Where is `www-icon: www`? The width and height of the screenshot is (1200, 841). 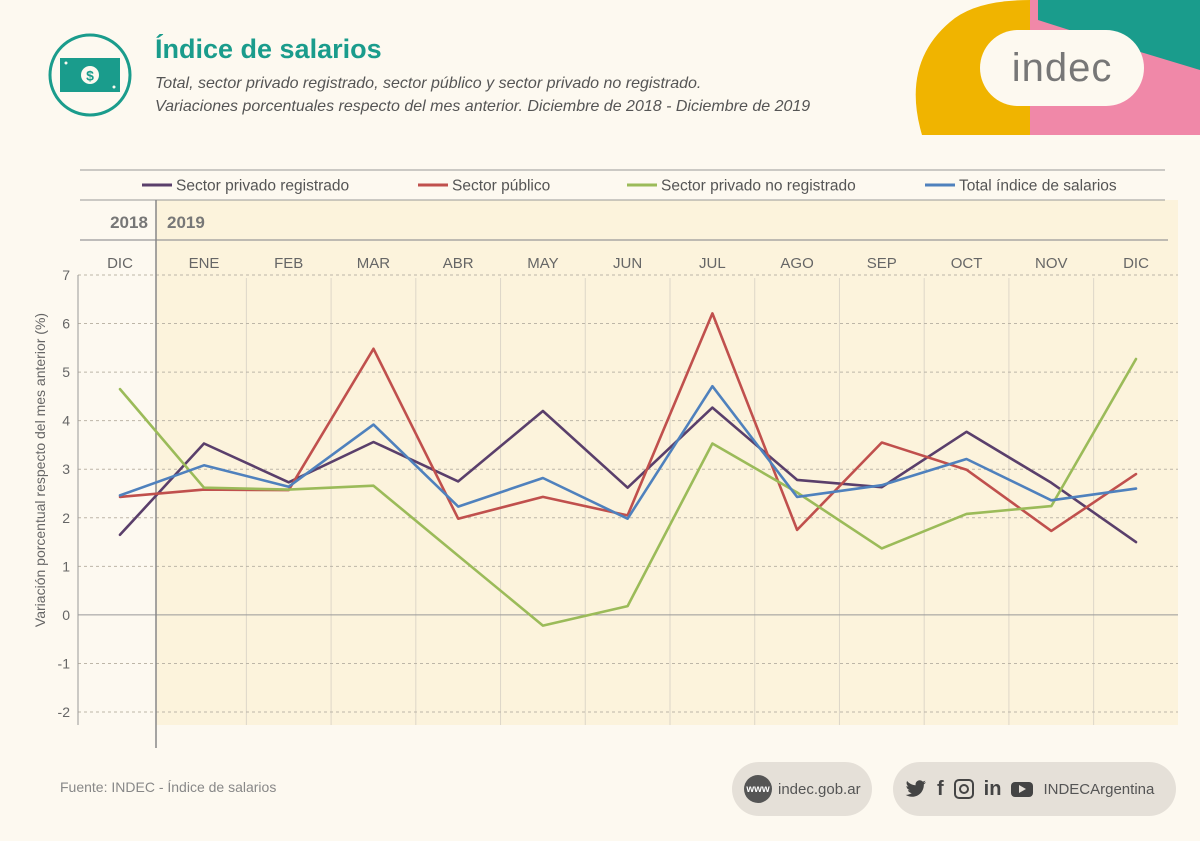 www-icon: www is located at coordinates (758, 789).